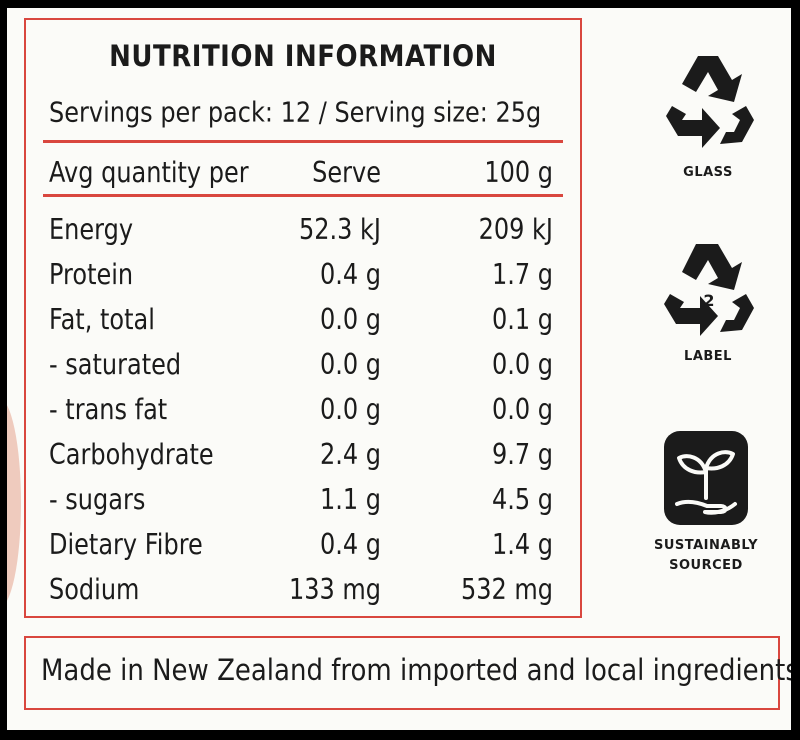 The height and width of the screenshot is (740, 800). I want to click on nutrient-name: Dietary Fibre, so click(126, 545).